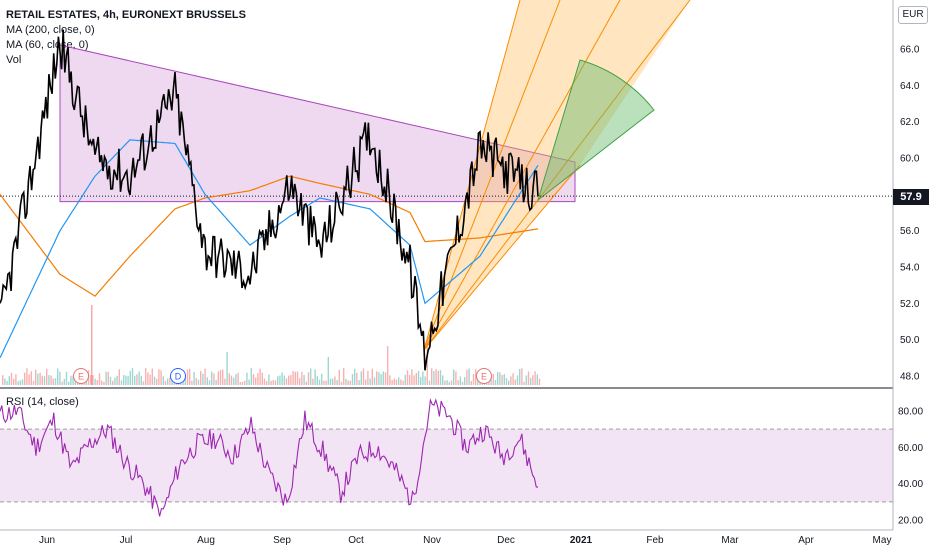  I want to click on rsi-axis-label: 20.00, so click(910, 521).